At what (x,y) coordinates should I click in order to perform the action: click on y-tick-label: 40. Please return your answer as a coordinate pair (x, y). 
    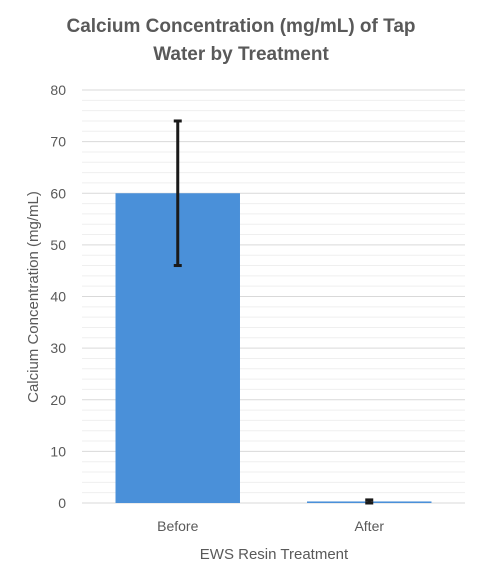
    Looking at the image, I should click on (58, 297).